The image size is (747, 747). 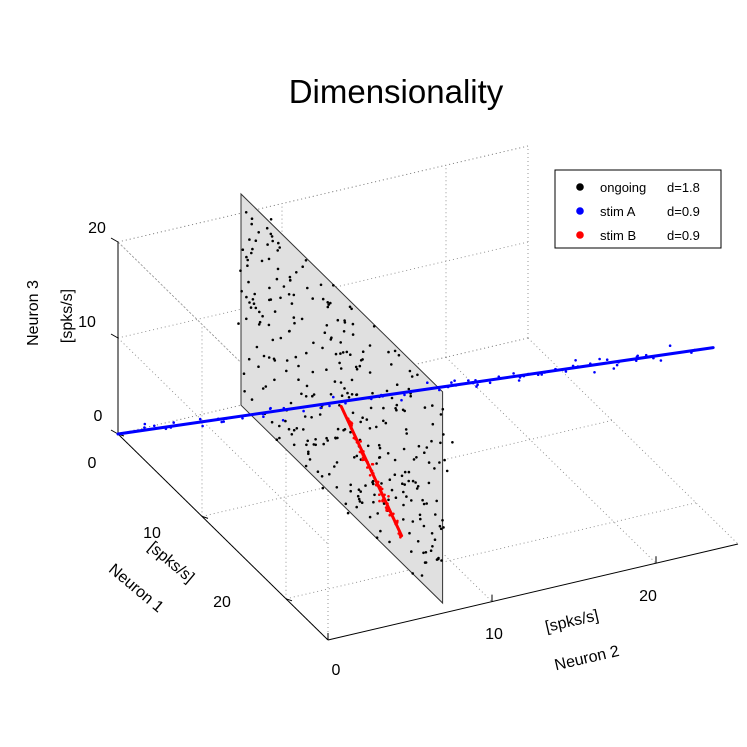 I want to click on legend-marker-stim-a, so click(x=580, y=211).